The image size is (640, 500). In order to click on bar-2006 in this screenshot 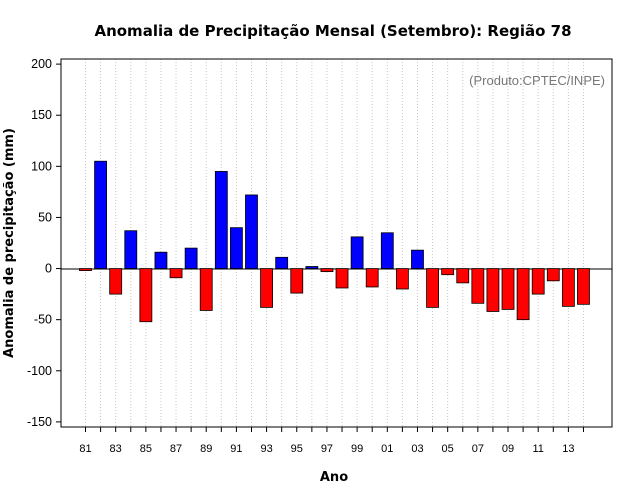, I will do `click(463, 276)`.